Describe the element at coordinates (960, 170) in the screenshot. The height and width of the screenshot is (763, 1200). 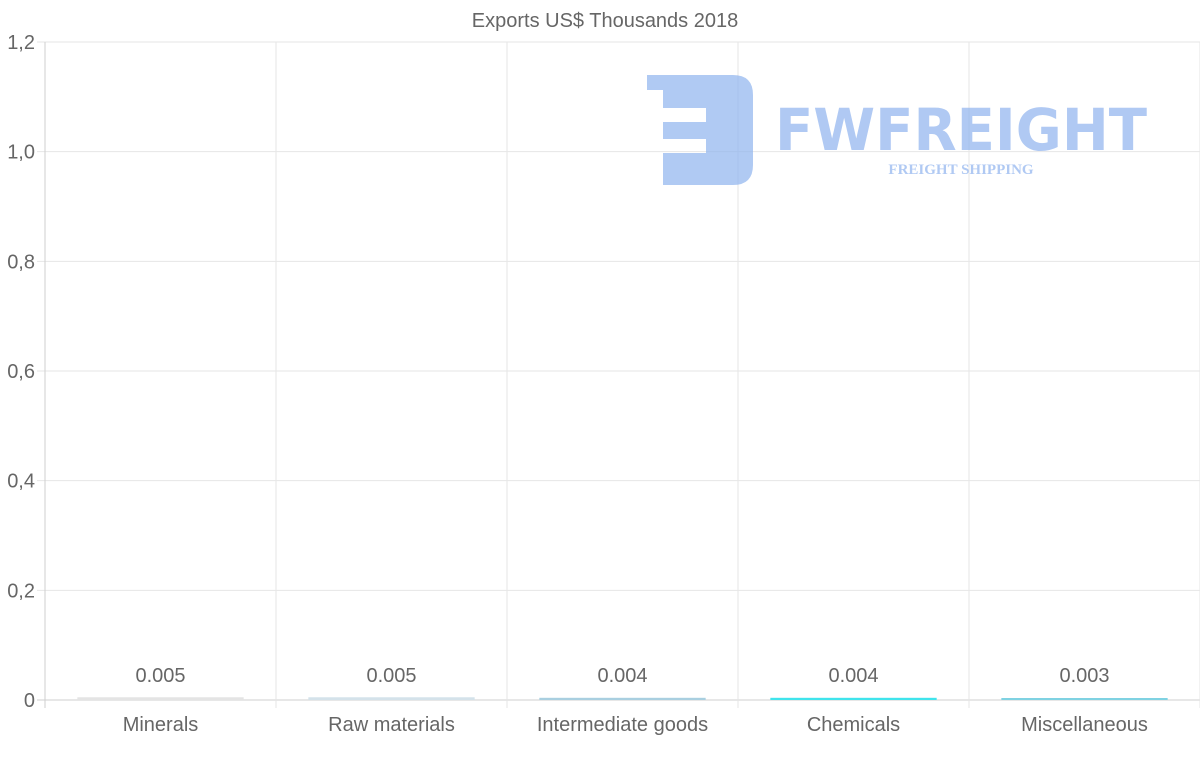
I see `watermark-tagline: FREIGHT SHIPPING` at that location.